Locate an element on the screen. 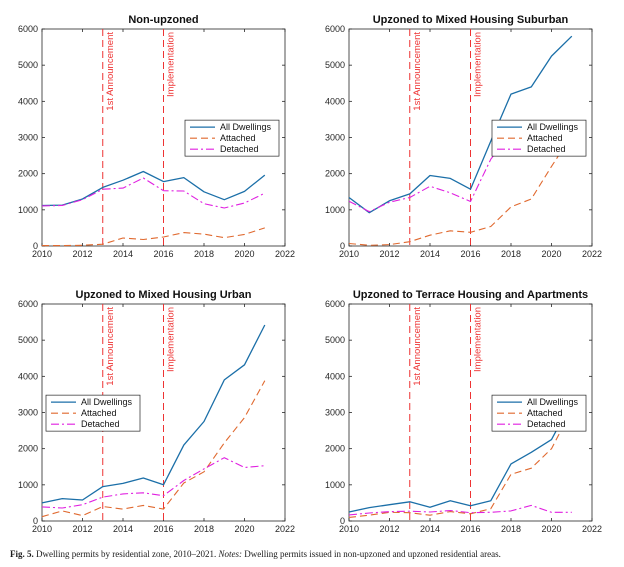  chart-title: Non-upzoned is located at coordinates (163, 20).